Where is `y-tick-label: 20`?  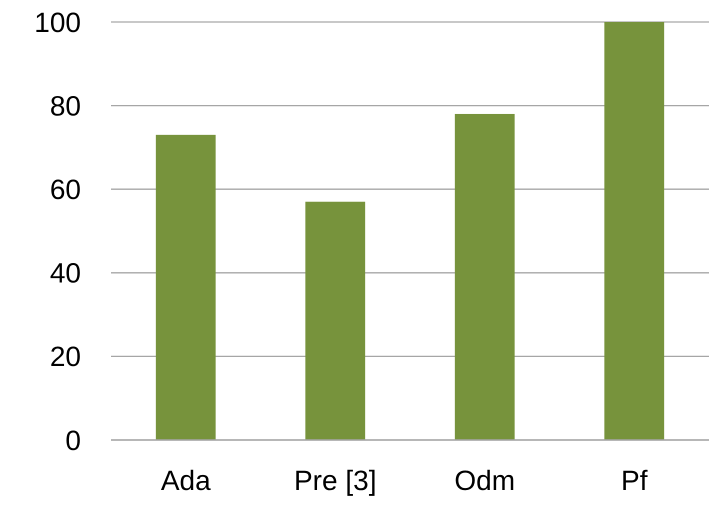 y-tick-label: 20 is located at coordinates (65, 356).